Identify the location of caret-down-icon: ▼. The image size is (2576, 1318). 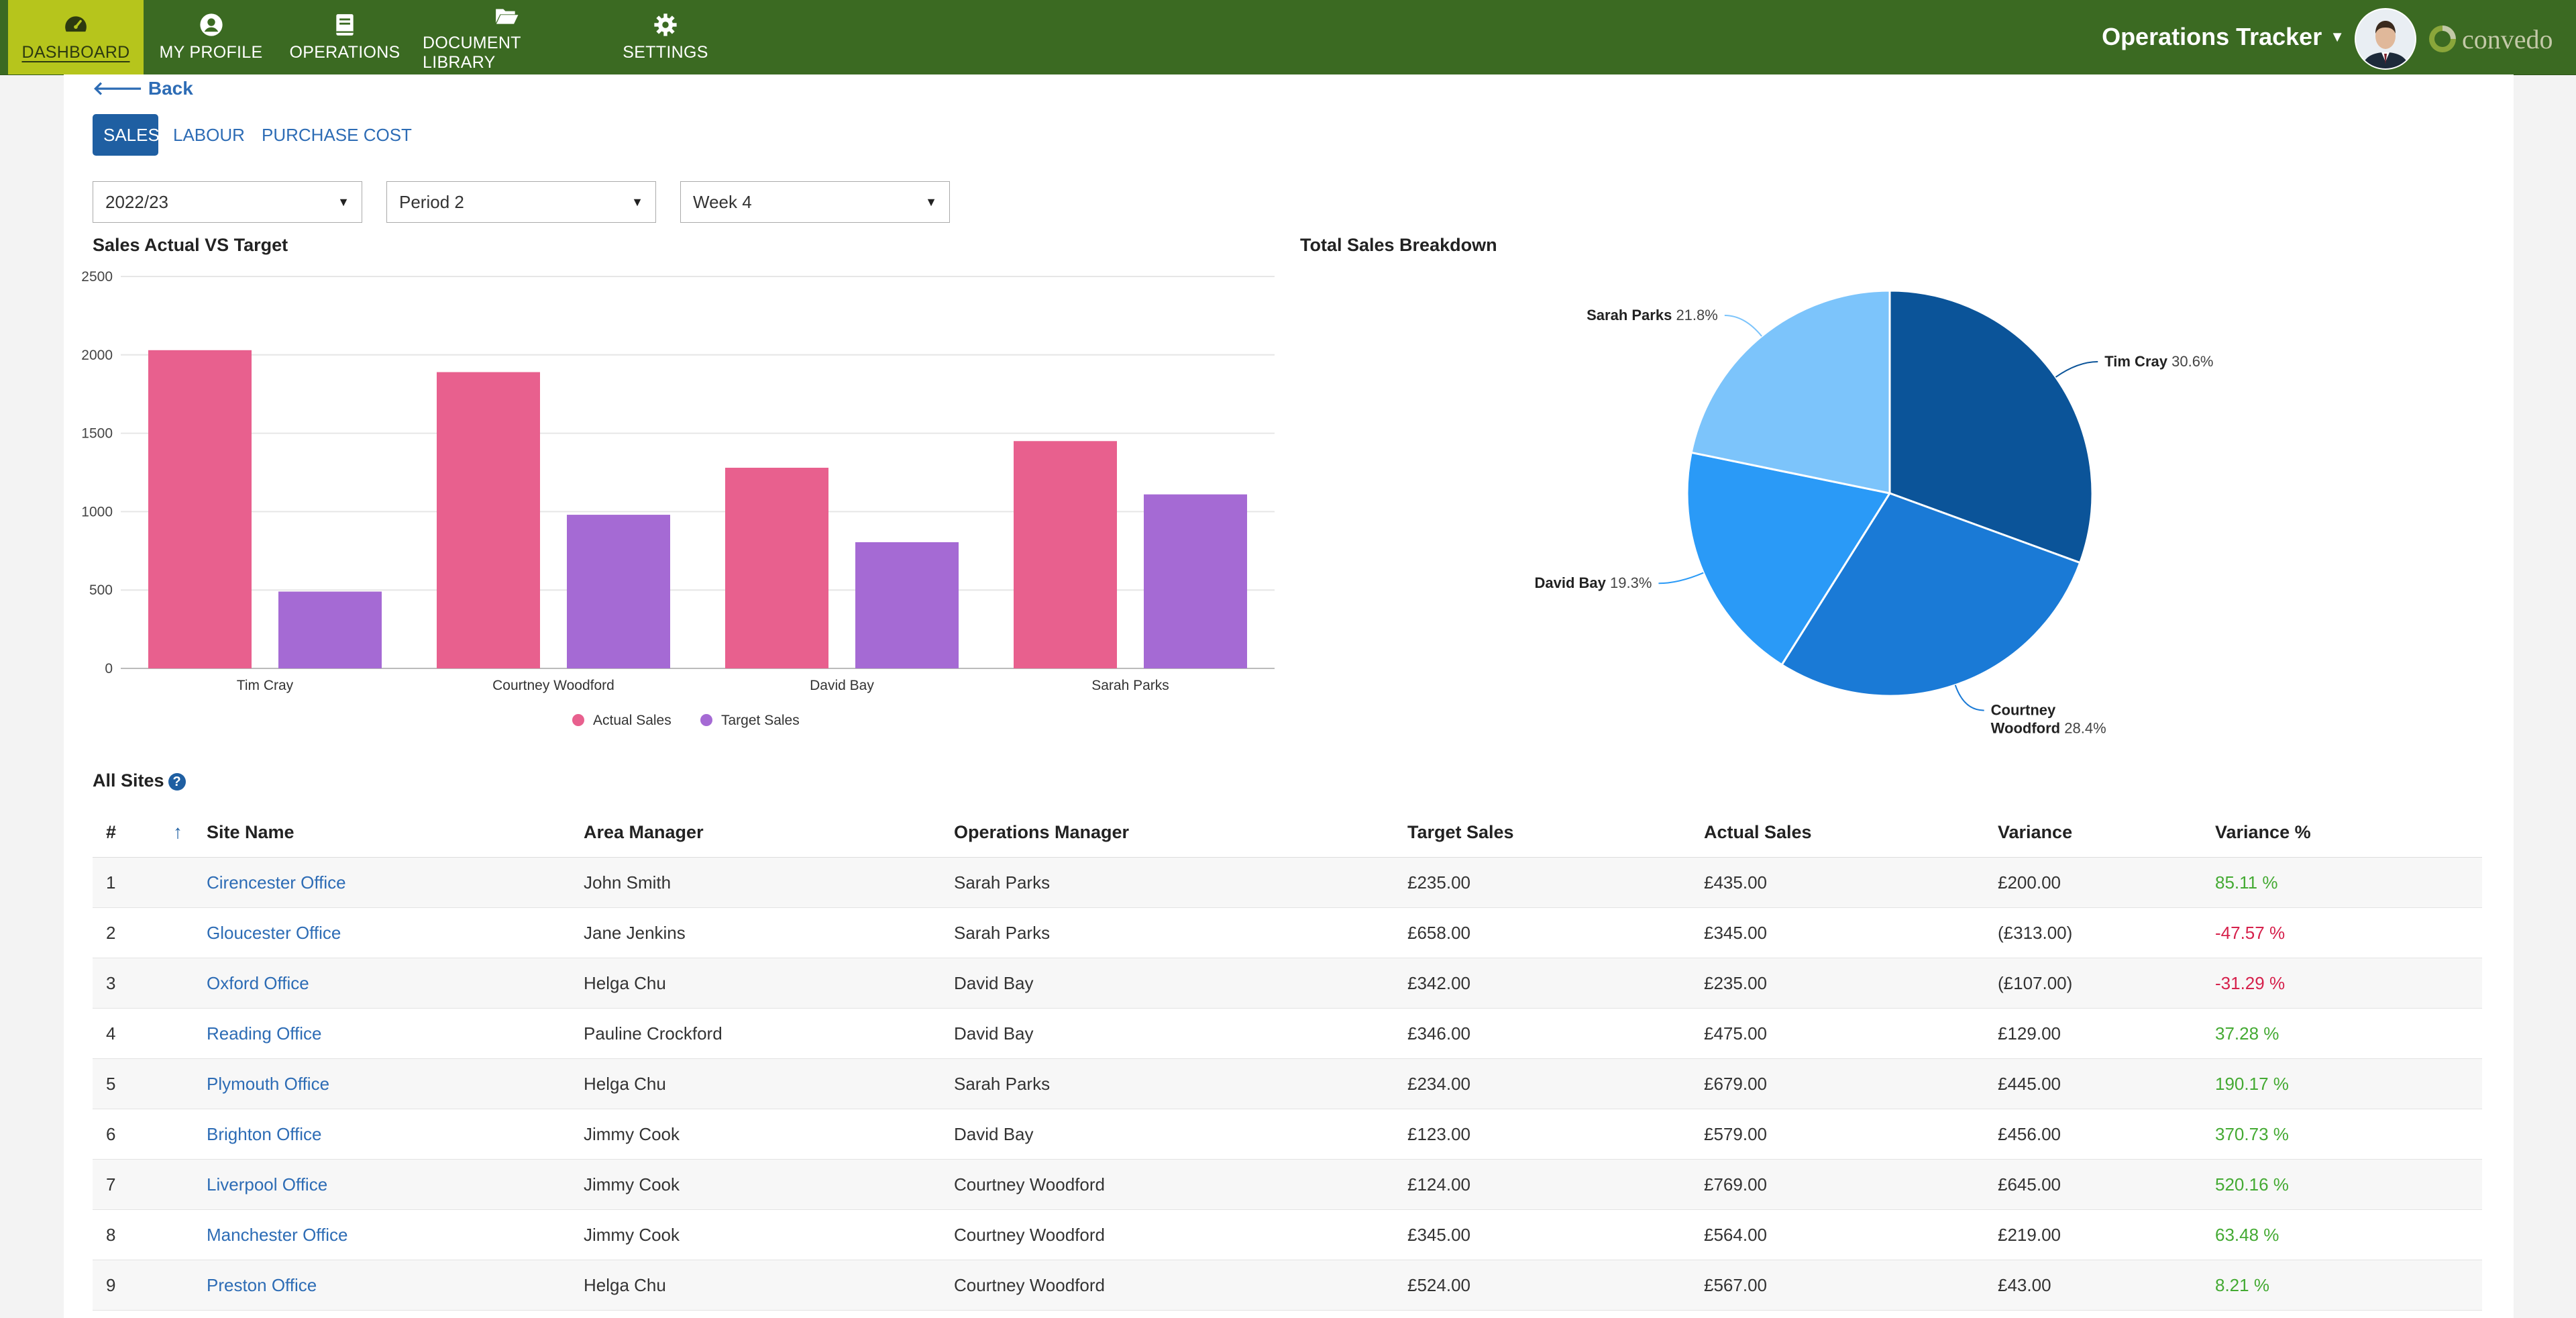
(343, 202).